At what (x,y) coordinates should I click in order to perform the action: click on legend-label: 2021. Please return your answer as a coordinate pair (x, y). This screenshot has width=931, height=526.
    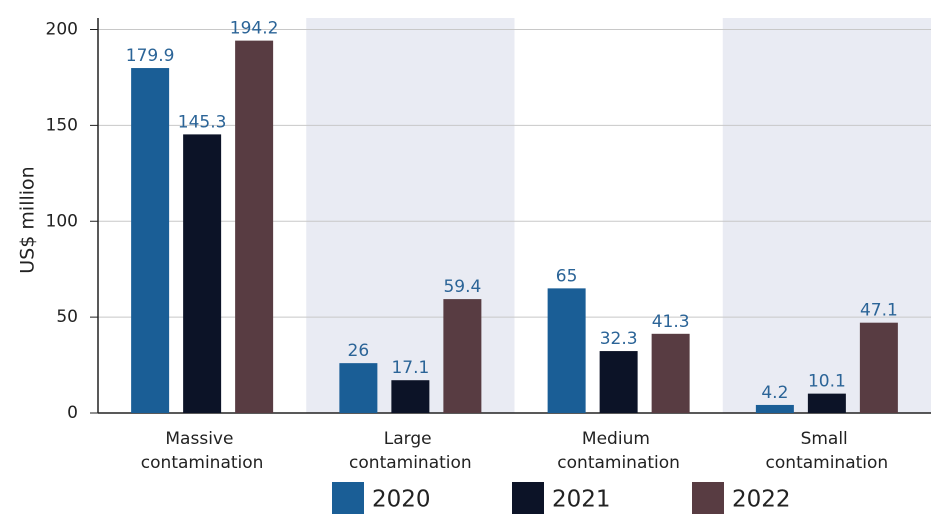
    Looking at the image, I should click on (581, 500).